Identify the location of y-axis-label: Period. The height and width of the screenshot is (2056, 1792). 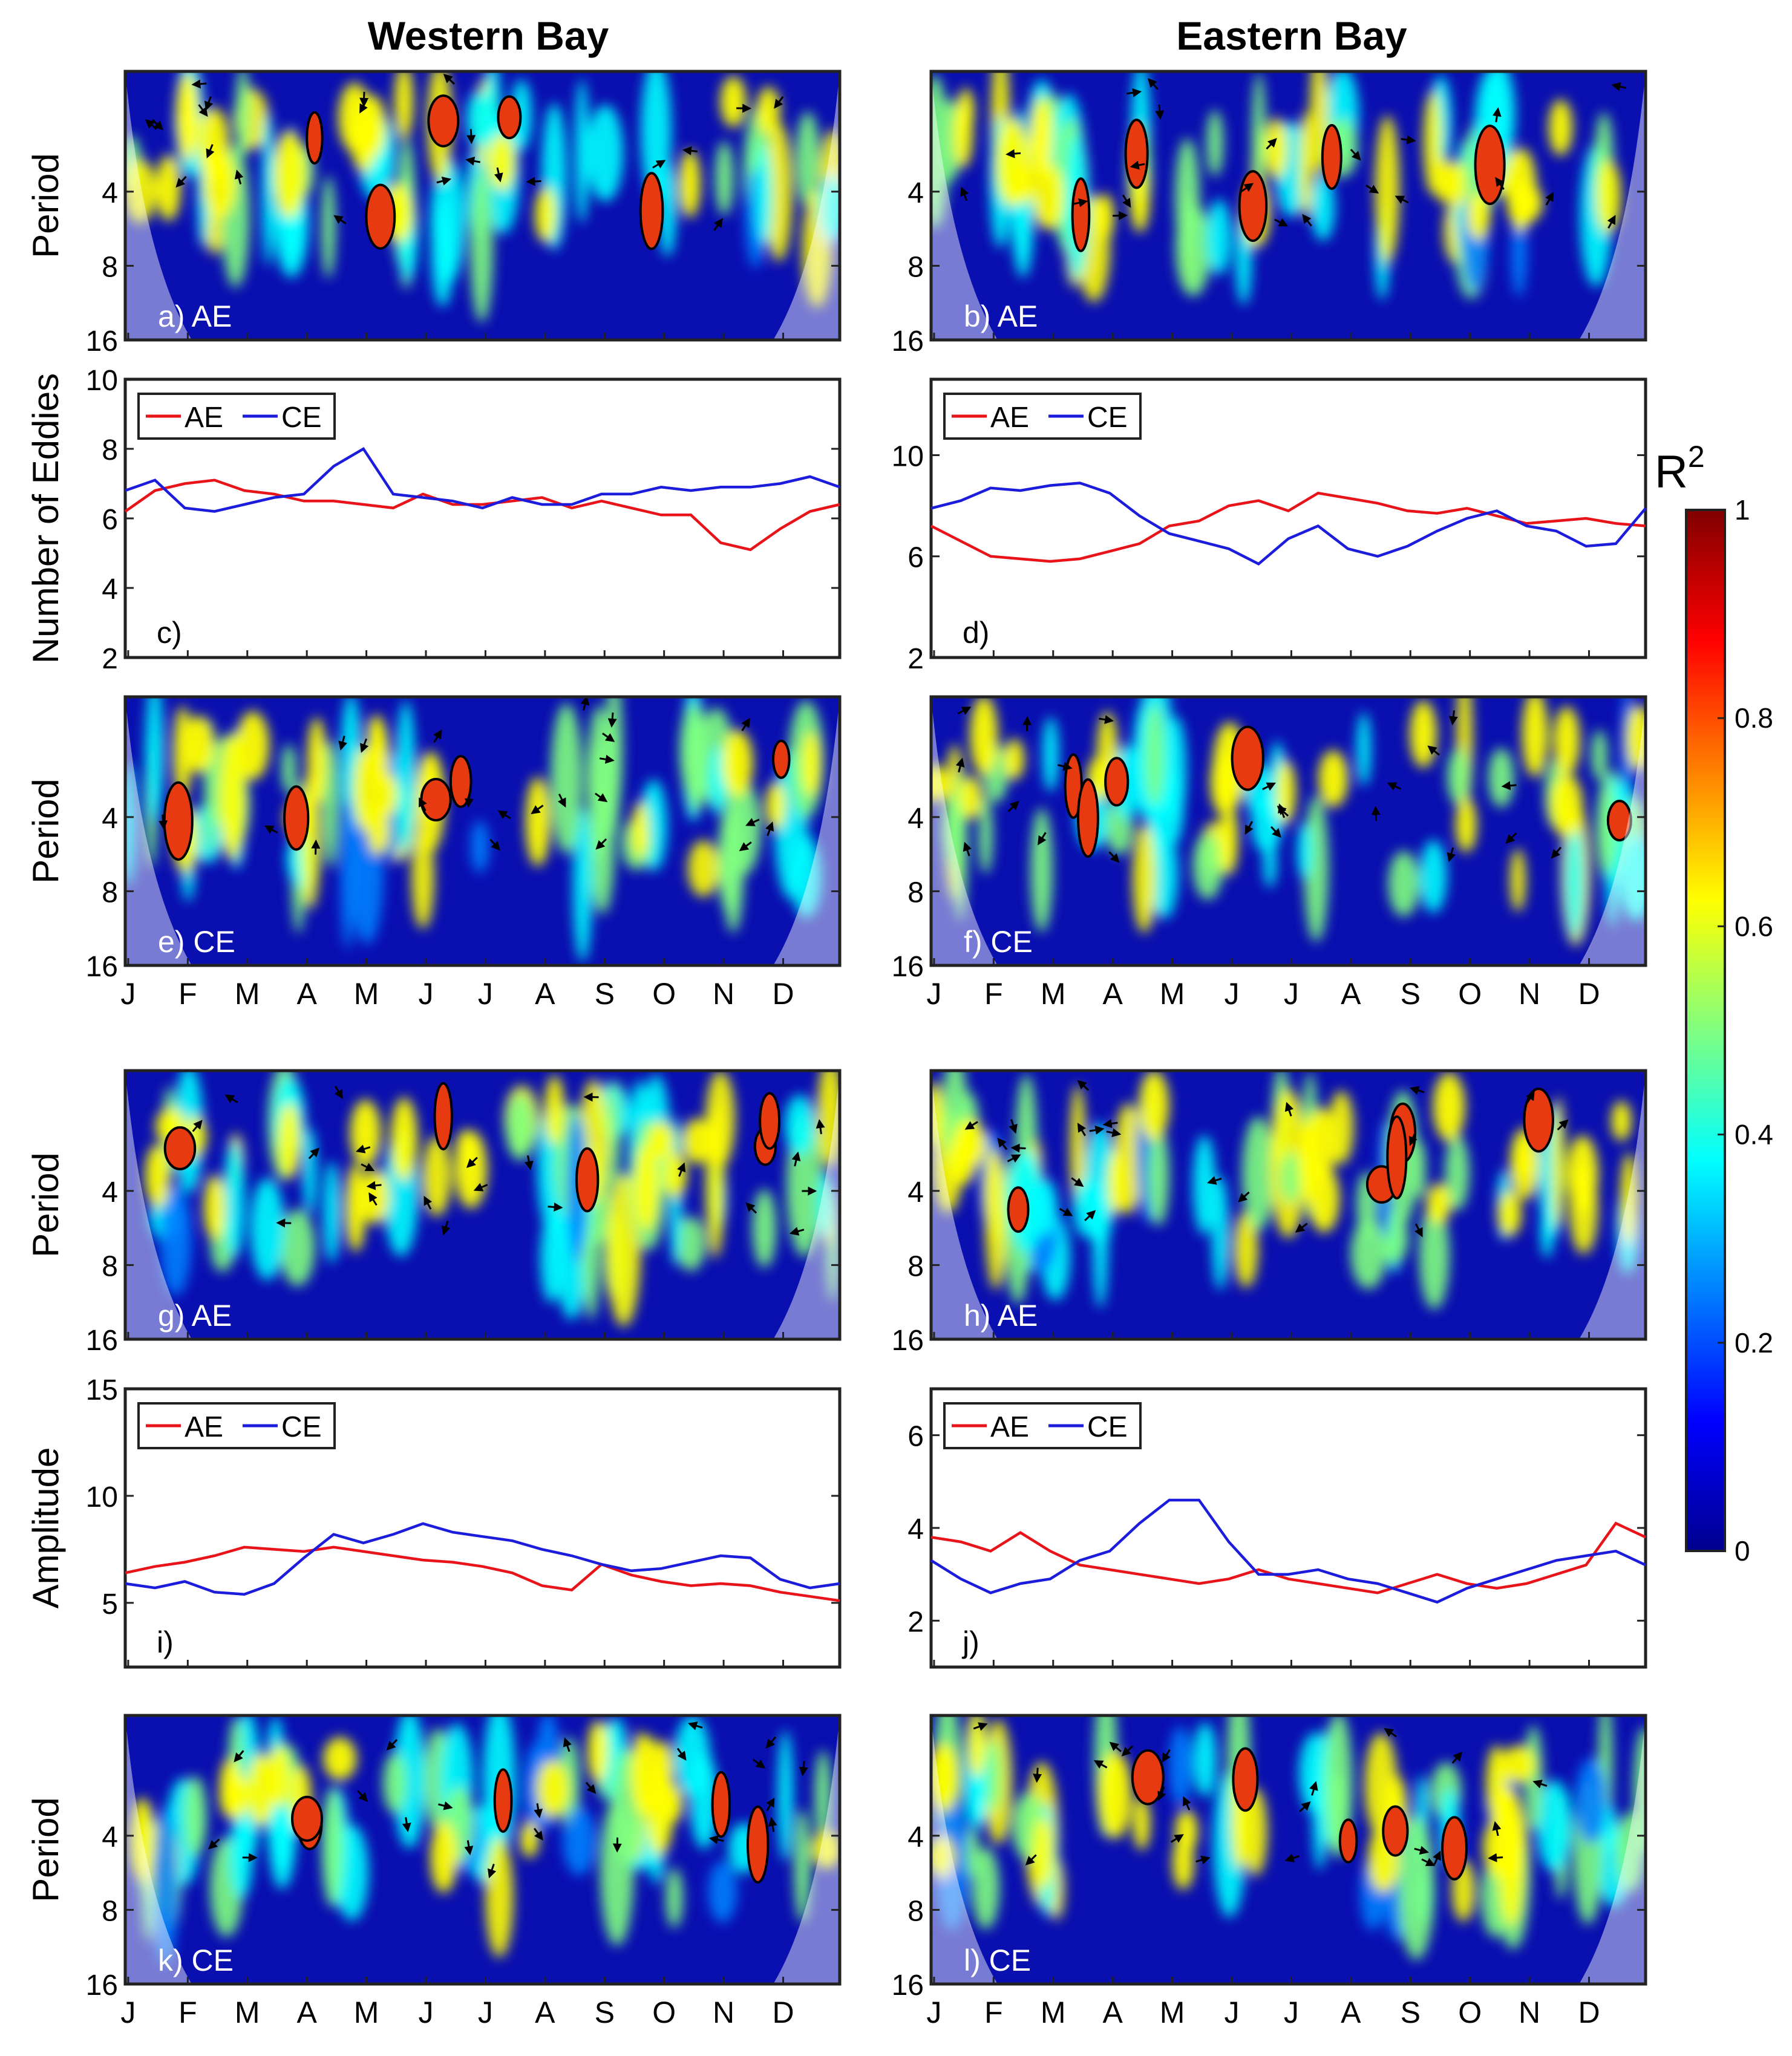
(45, 205).